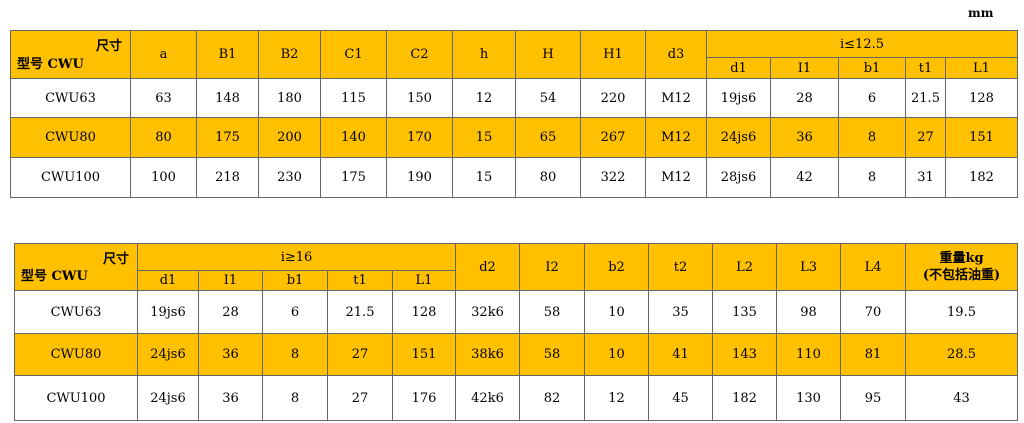  I want to click on table-row: CWU80 24js6 36 8 27 151 38k6 58 10 41 143 110 81 28.5, so click(516, 354).